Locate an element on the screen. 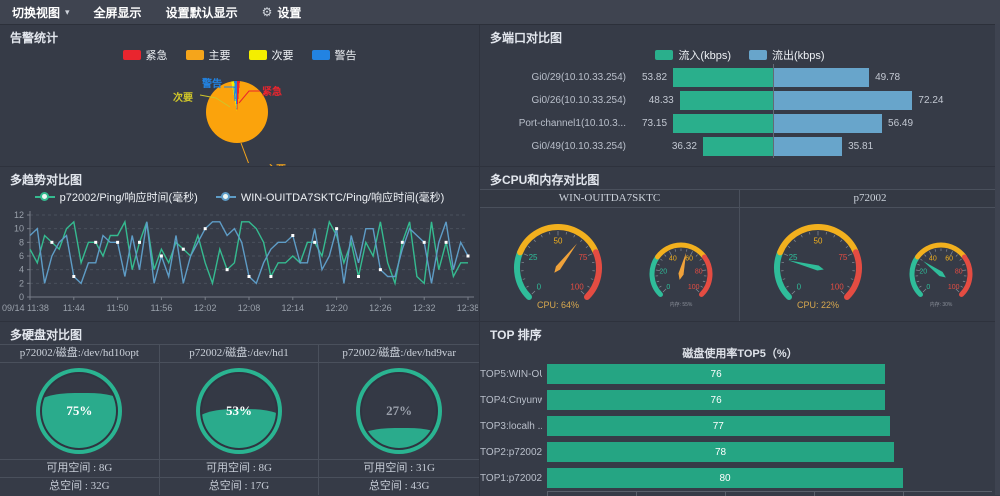 Image resolution: width=1000 pixels, height=496 pixels. port-row: Gi0/26(10.10.33.254) 48.33 72.24 is located at coordinates (740, 100).